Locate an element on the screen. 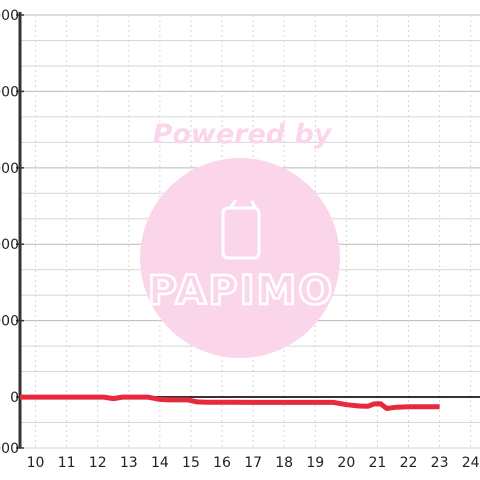  x-tick-label: 24 is located at coordinates (471, 463).